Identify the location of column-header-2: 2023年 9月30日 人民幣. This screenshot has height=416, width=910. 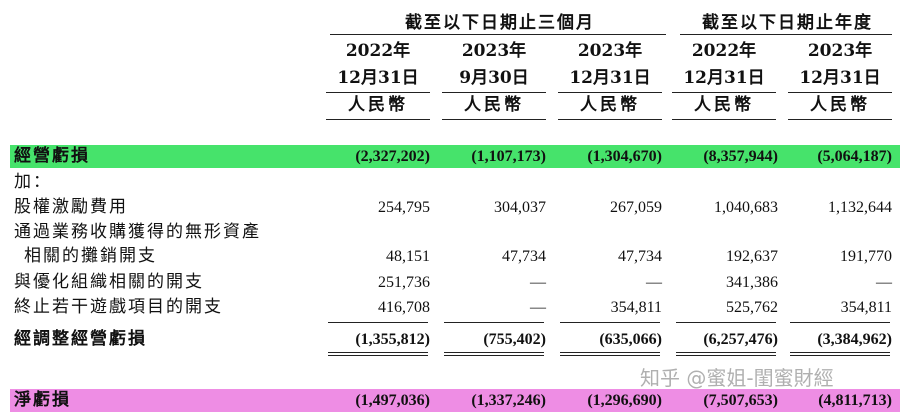
(494, 79).